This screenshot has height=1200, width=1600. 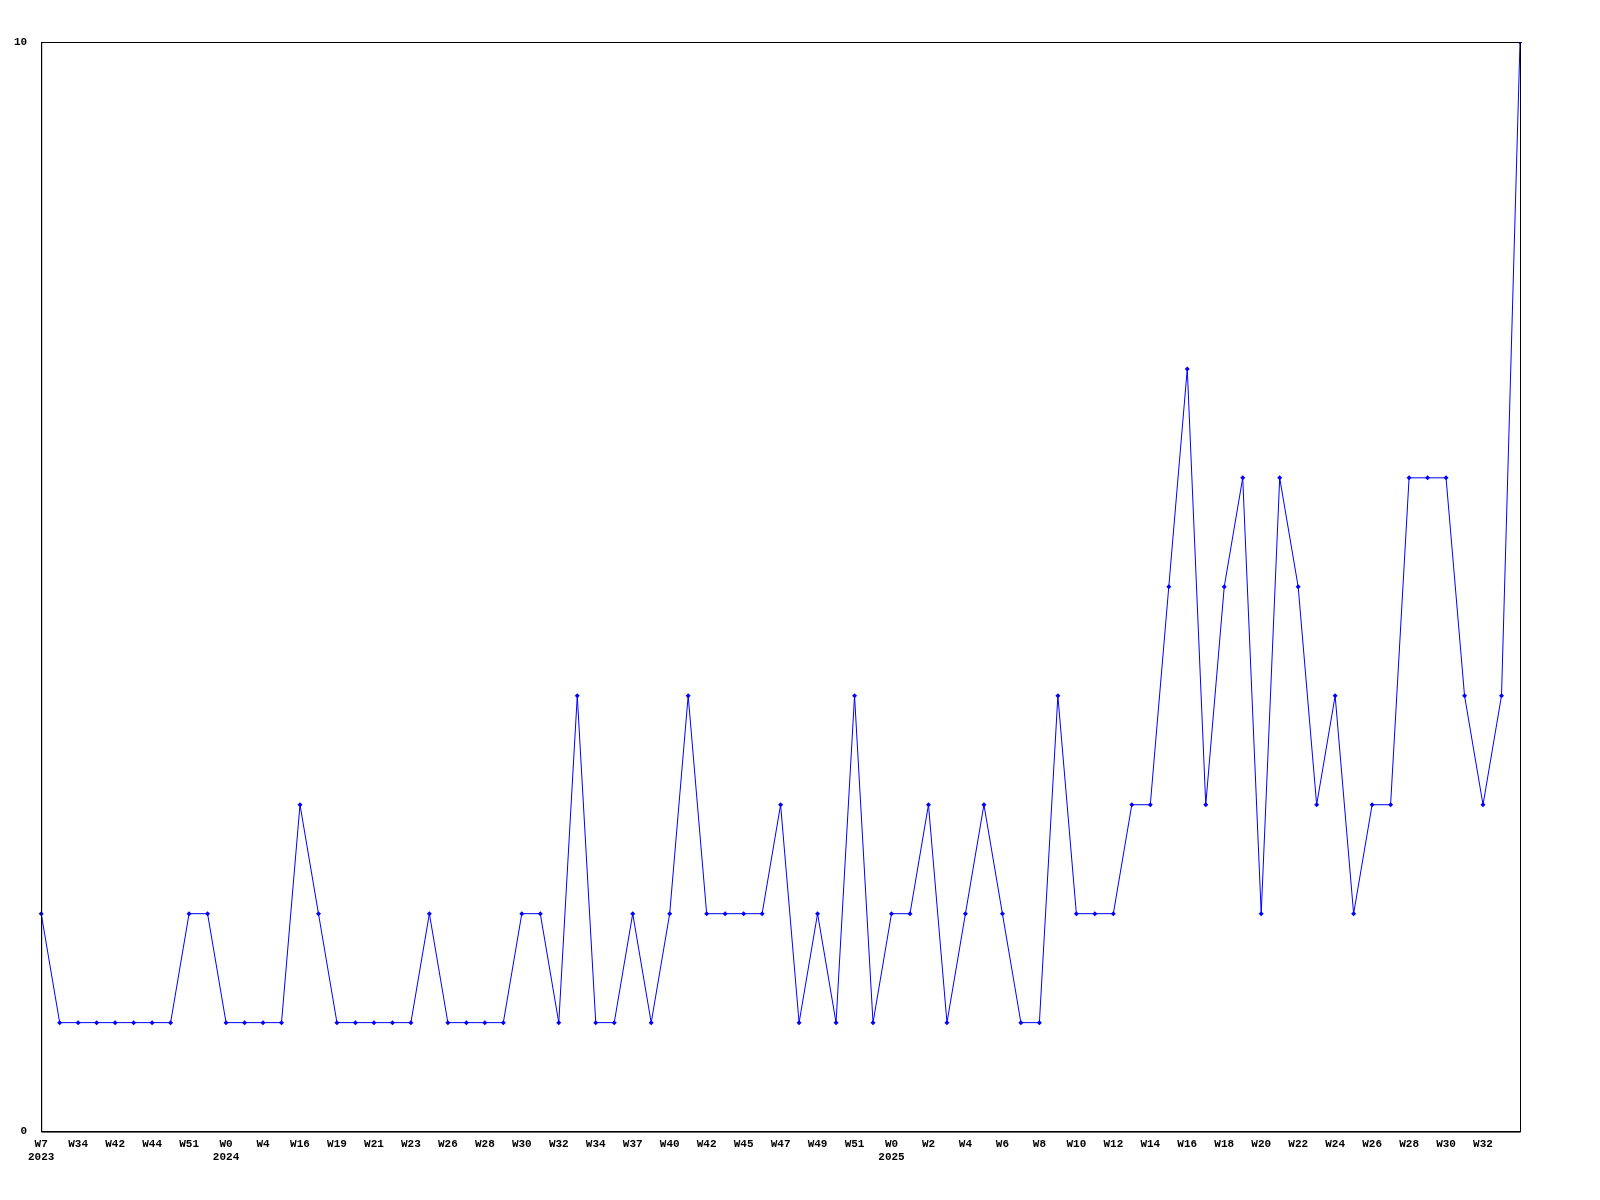 I want to click on x-tick-label: W20, so click(x=1261, y=1143).